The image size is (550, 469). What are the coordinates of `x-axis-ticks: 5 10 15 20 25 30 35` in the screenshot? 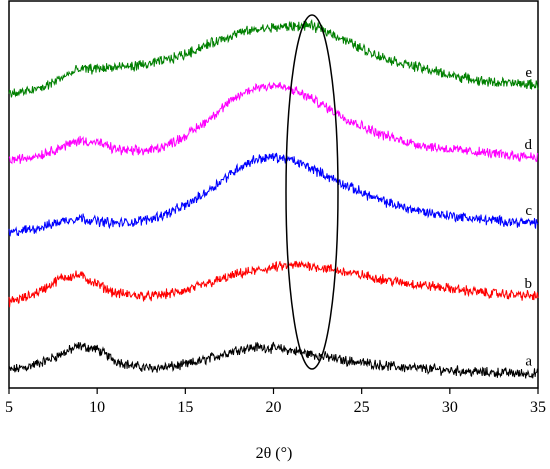 It's located at (275, 402).